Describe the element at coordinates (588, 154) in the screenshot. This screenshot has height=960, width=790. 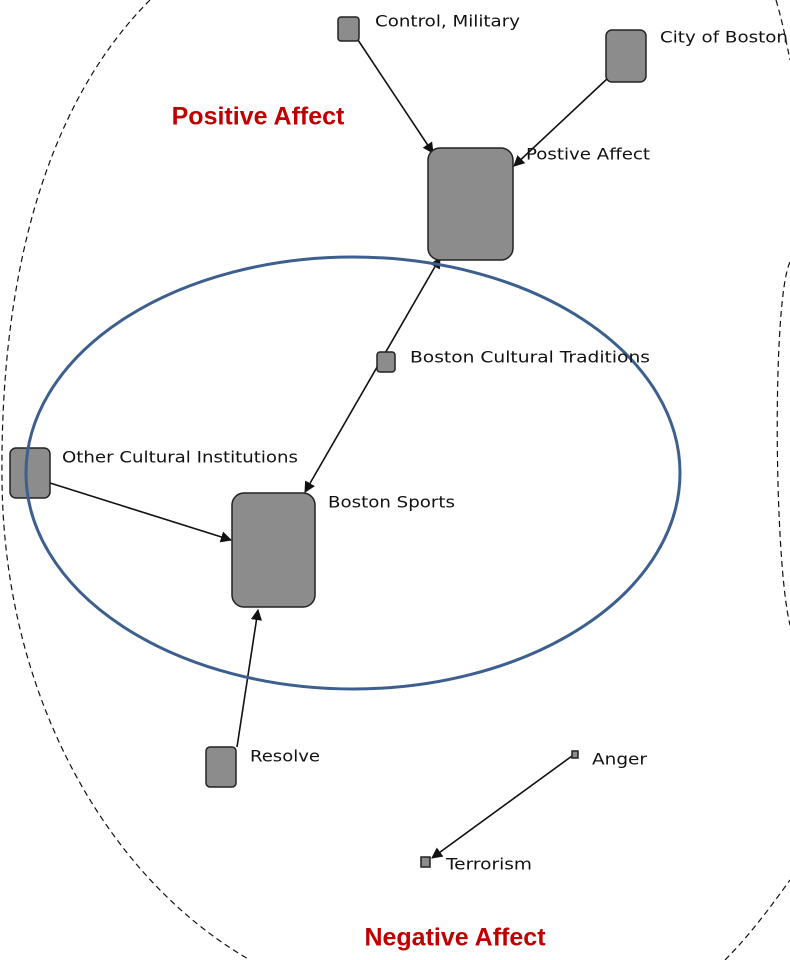
I see `node-label: Postive Affect` at that location.